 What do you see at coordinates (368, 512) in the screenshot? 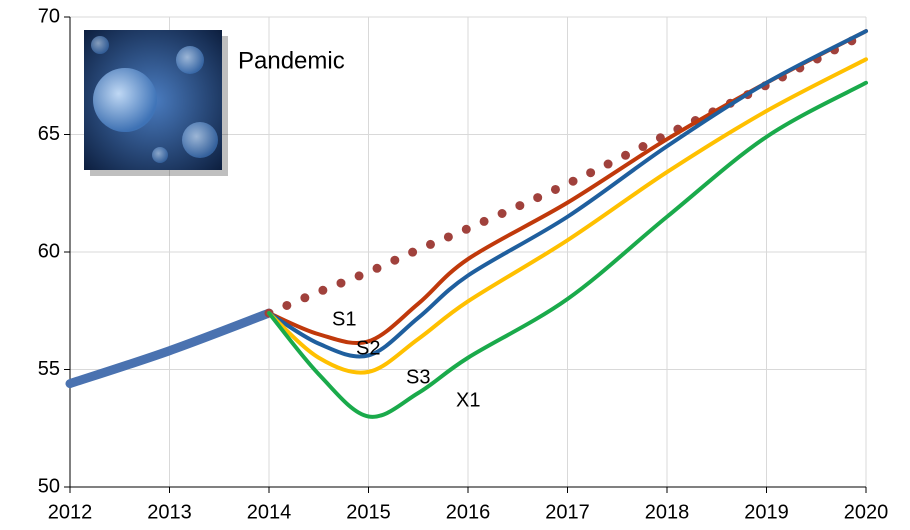
I see `x-tick-label: 2015` at bounding box center [368, 512].